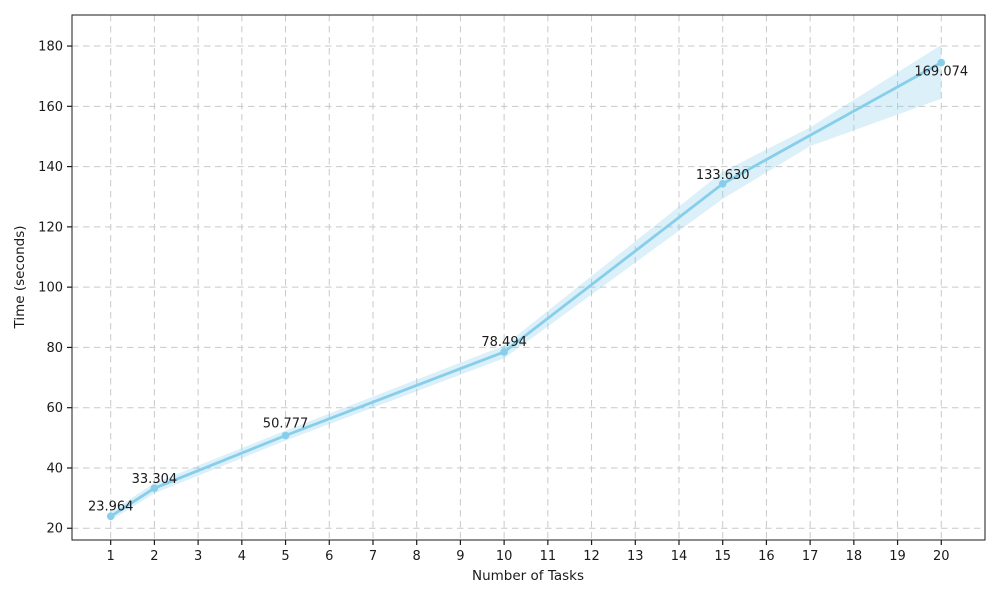 The image size is (1000, 600). Describe the element at coordinates (54, 468) in the screenshot. I see `y-tick-label: 40` at that location.